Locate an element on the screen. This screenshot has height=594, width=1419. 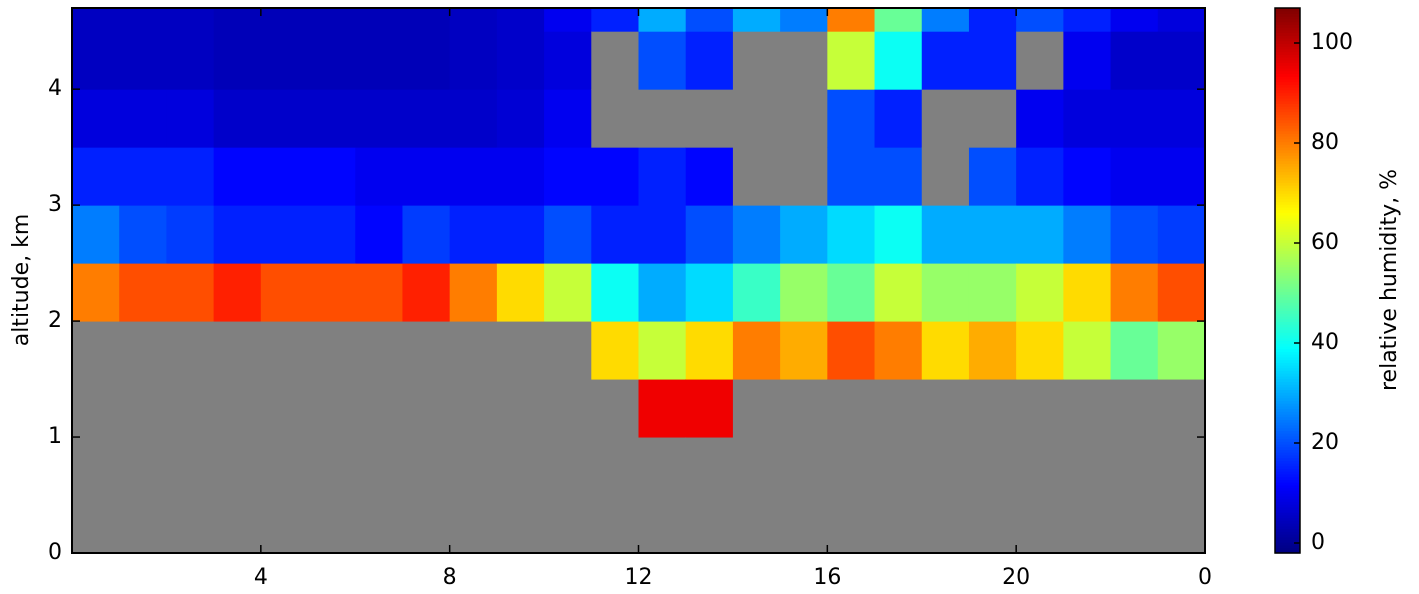
y-tick-label: 1 is located at coordinates (55, 436).